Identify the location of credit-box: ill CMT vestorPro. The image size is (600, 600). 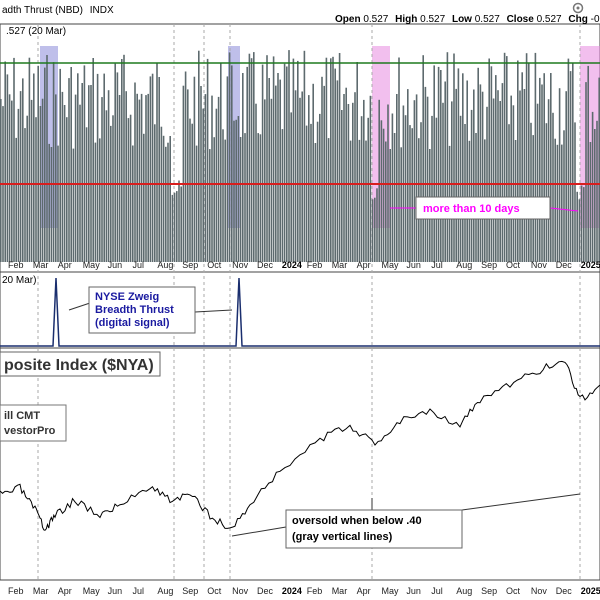
(33, 423).